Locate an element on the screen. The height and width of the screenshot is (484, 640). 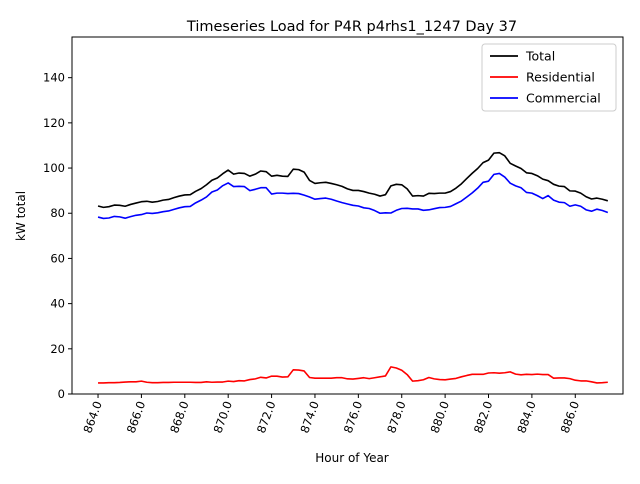
y-tick-label: 80 is located at coordinates (57, 213).